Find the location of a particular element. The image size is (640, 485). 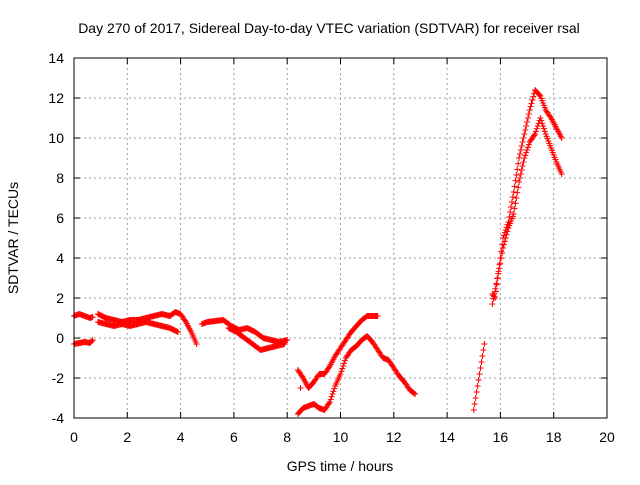

y-tick-label: 12 is located at coordinates (56, 98).